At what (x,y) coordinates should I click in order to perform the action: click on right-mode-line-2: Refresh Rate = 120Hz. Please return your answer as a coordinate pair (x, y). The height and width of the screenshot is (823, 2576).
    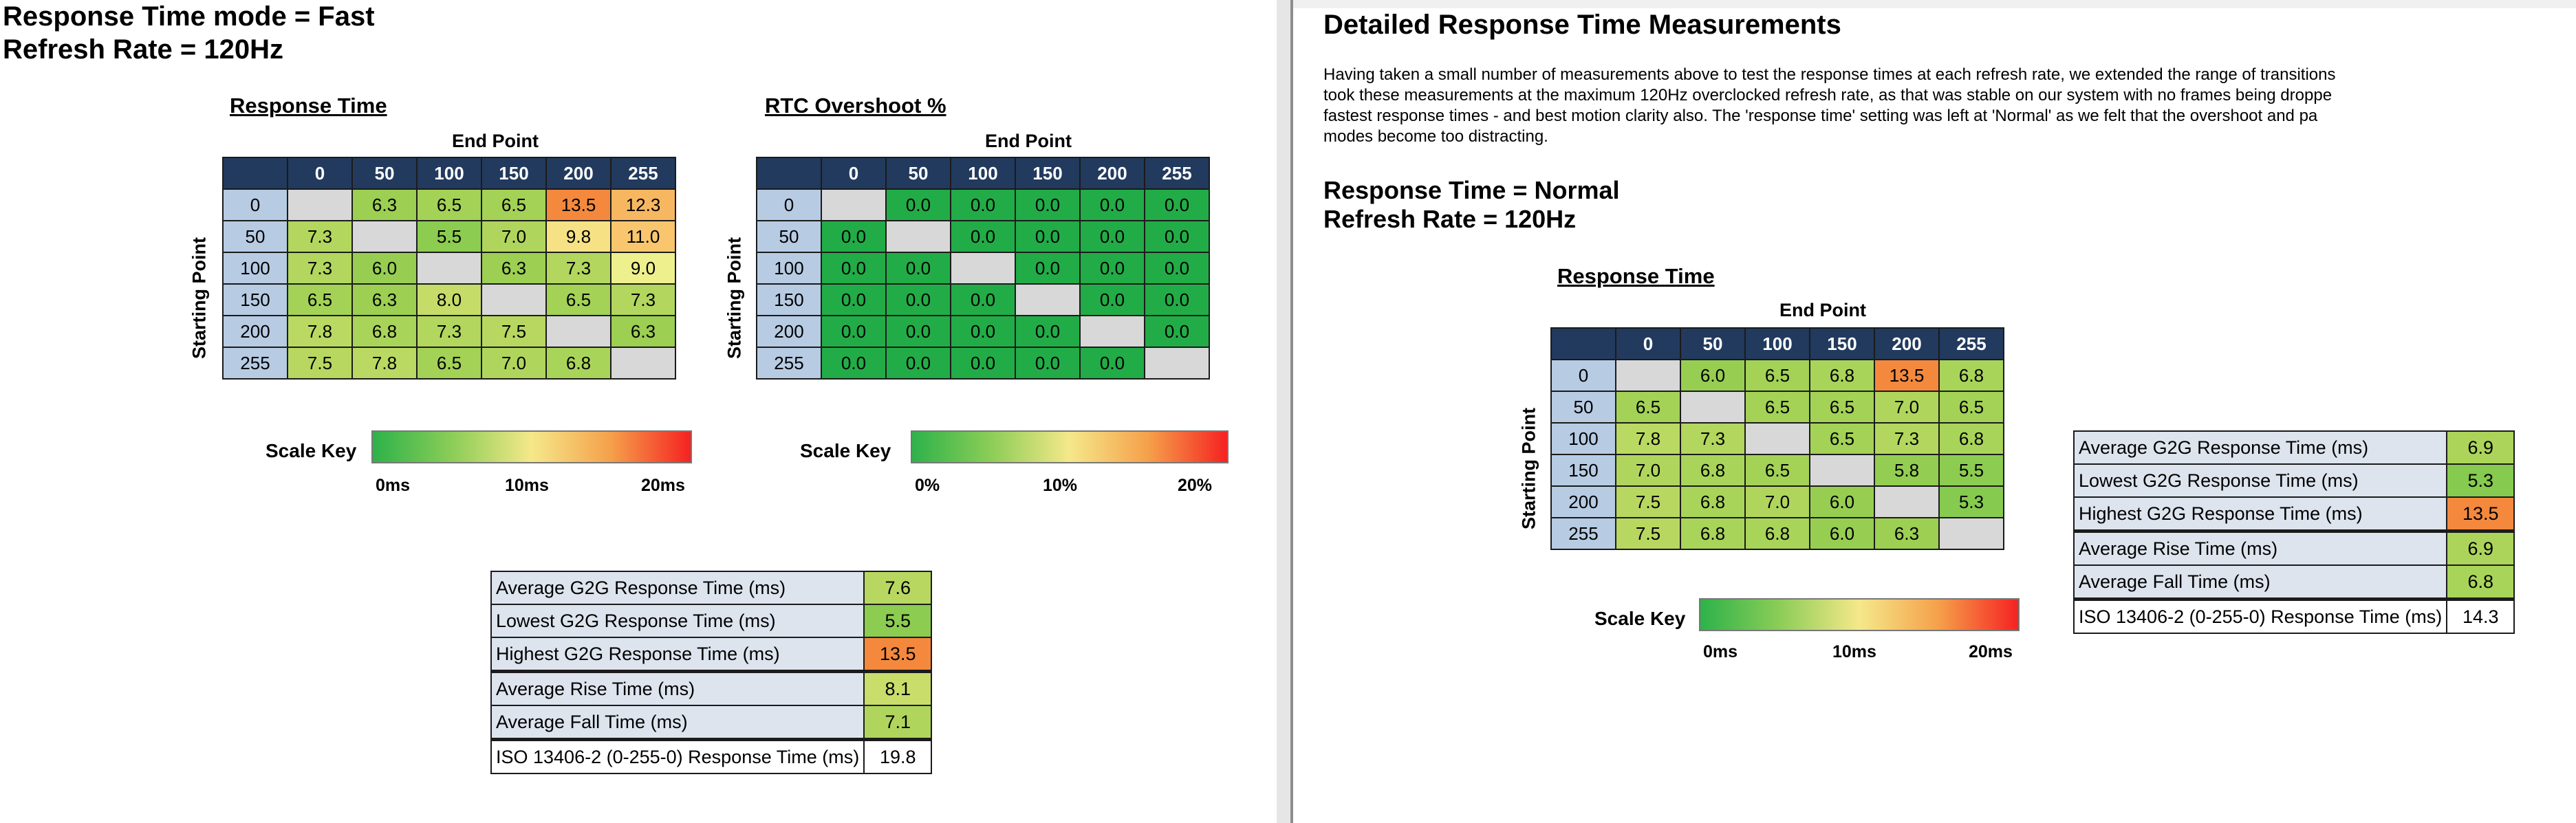
    Looking at the image, I should click on (1450, 219).